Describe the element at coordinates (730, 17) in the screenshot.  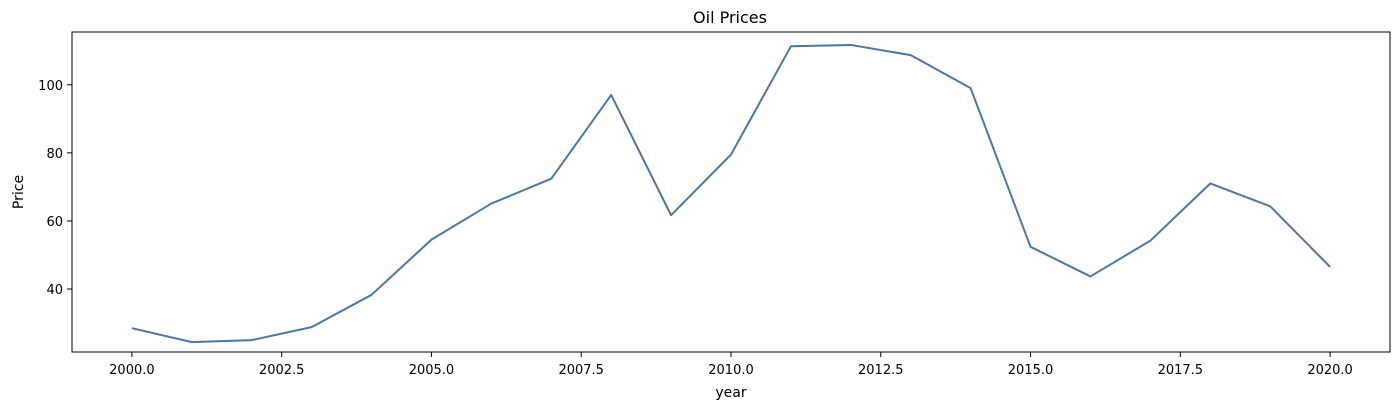
I see `chart-title: Oil Prices` at that location.